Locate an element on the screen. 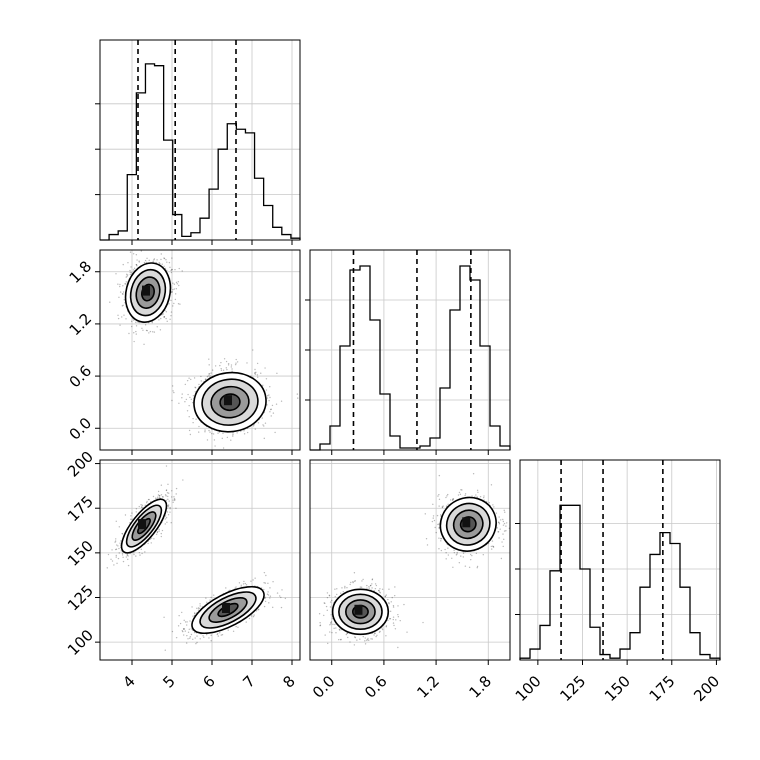 Image resolution: width=760 pixels, height=760 pixels. x-tick-label: 200 is located at coordinates (706, 688).